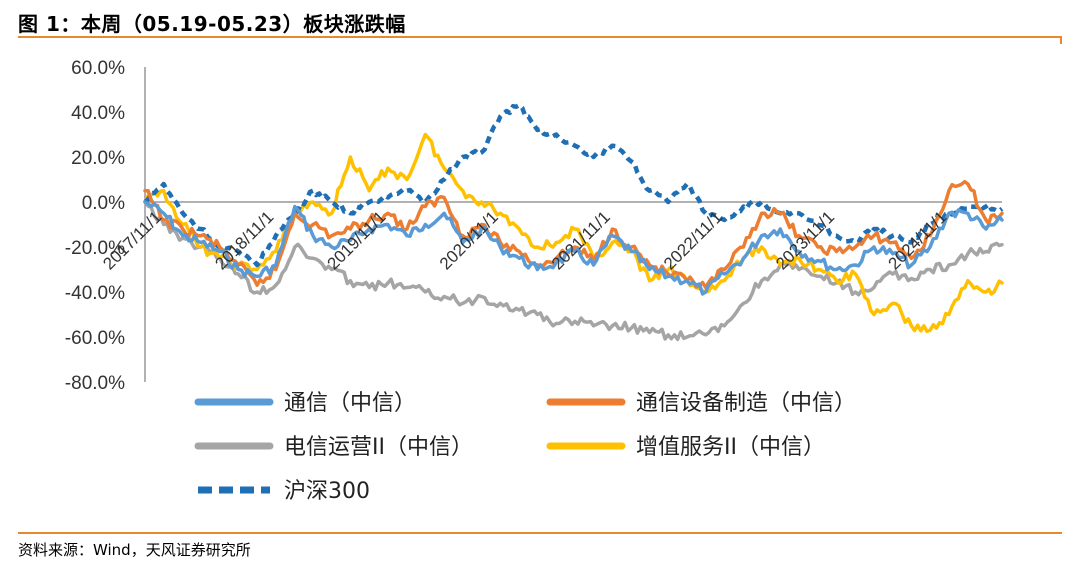  I want to click on legend-label: 通信设备制造（中信）, so click(746, 403).